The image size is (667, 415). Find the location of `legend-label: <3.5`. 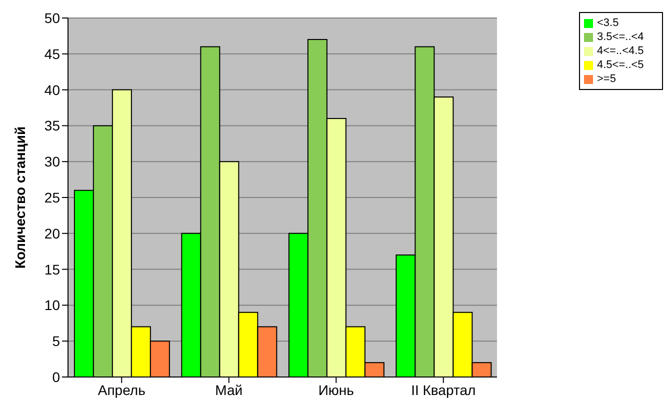

legend-label: <3.5 is located at coordinates (608, 23).